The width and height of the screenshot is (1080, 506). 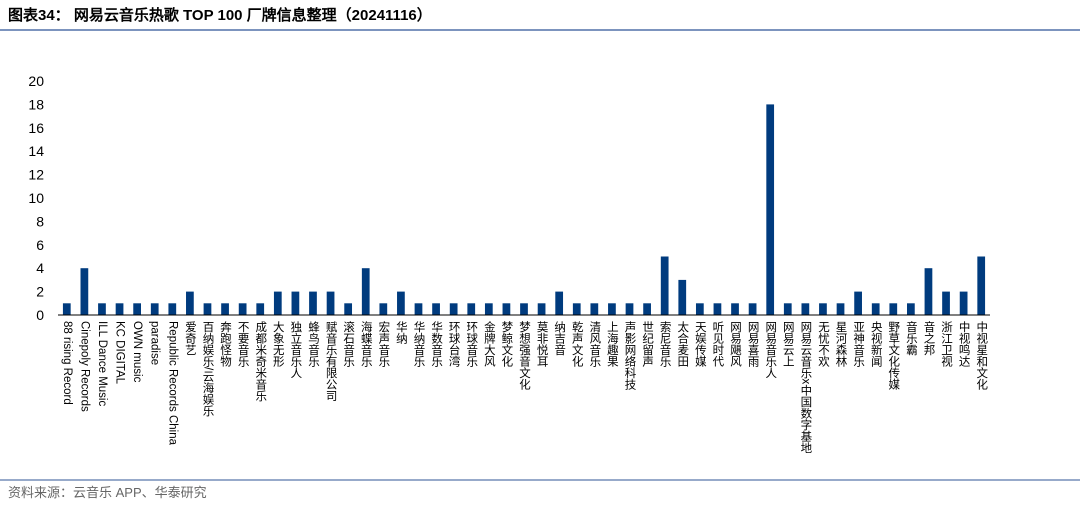 I want to click on x-tick-label: 华纳, so click(x=401, y=332).